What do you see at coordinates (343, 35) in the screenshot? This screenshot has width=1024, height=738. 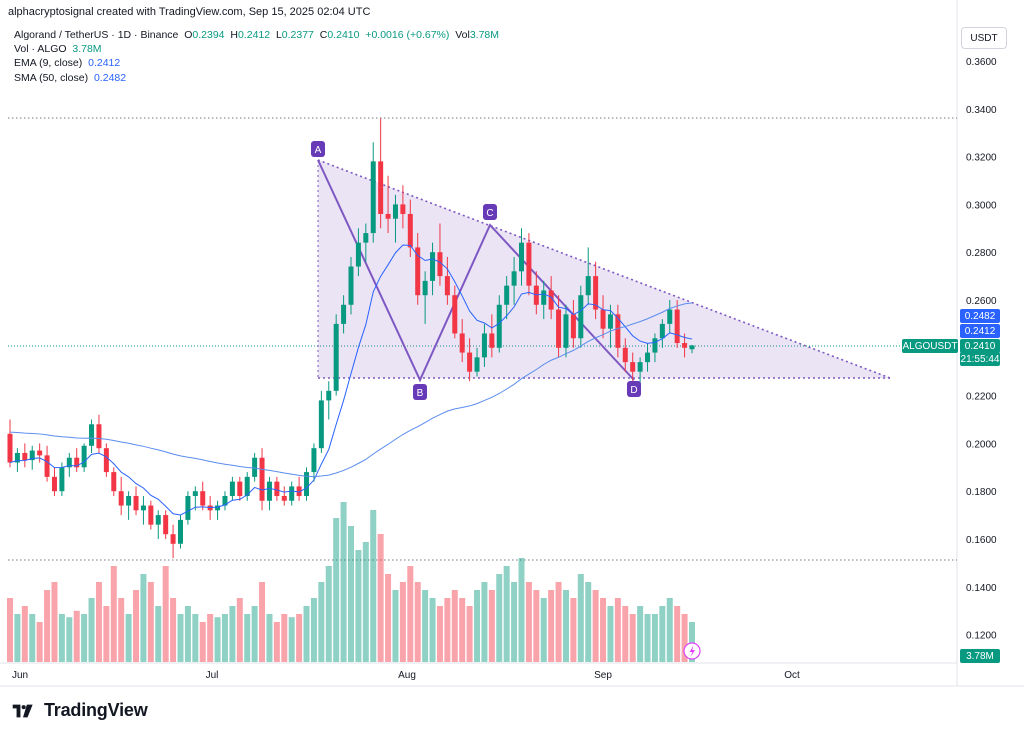 I see `legend-close: 0.2410` at bounding box center [343, 35].